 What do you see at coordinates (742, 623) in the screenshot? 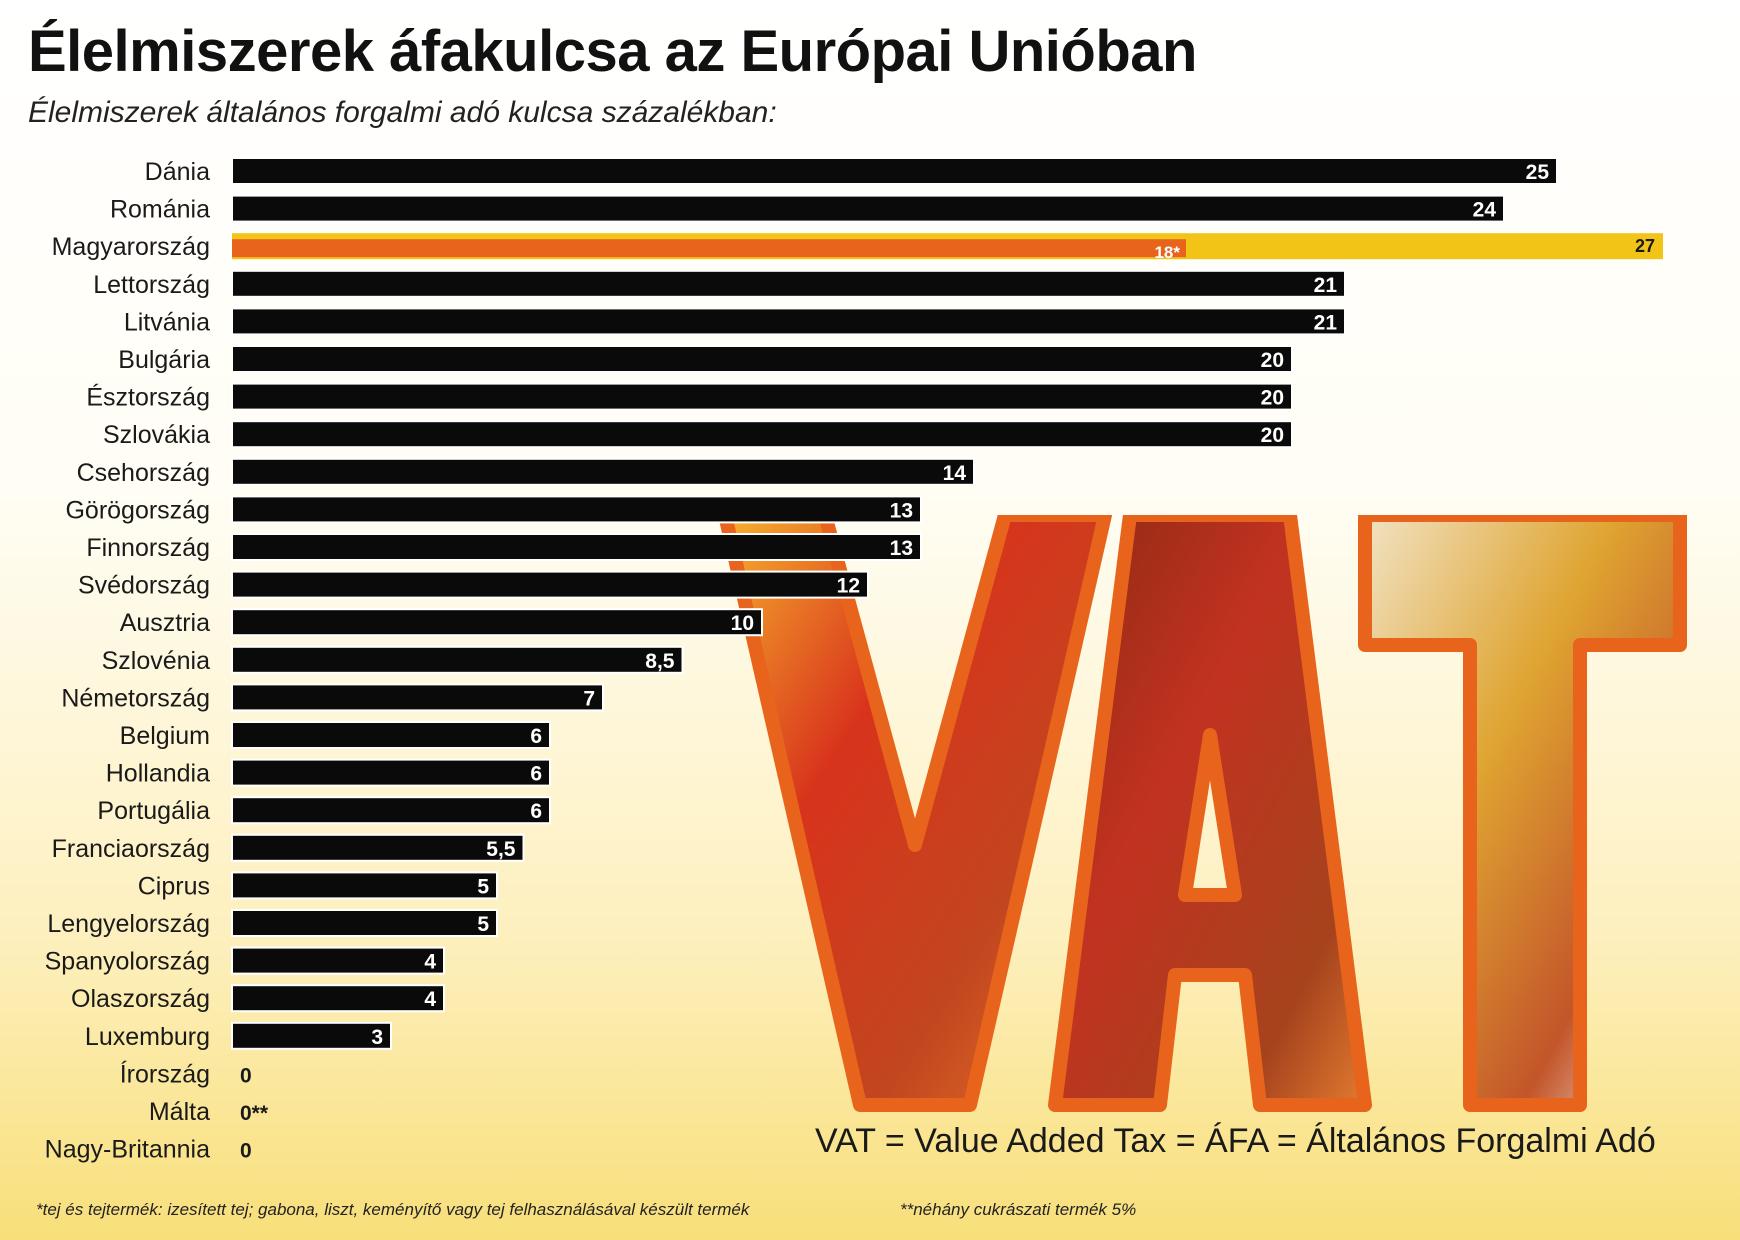
I see `bar-value-label: 10` at bounding box center [742, 623].